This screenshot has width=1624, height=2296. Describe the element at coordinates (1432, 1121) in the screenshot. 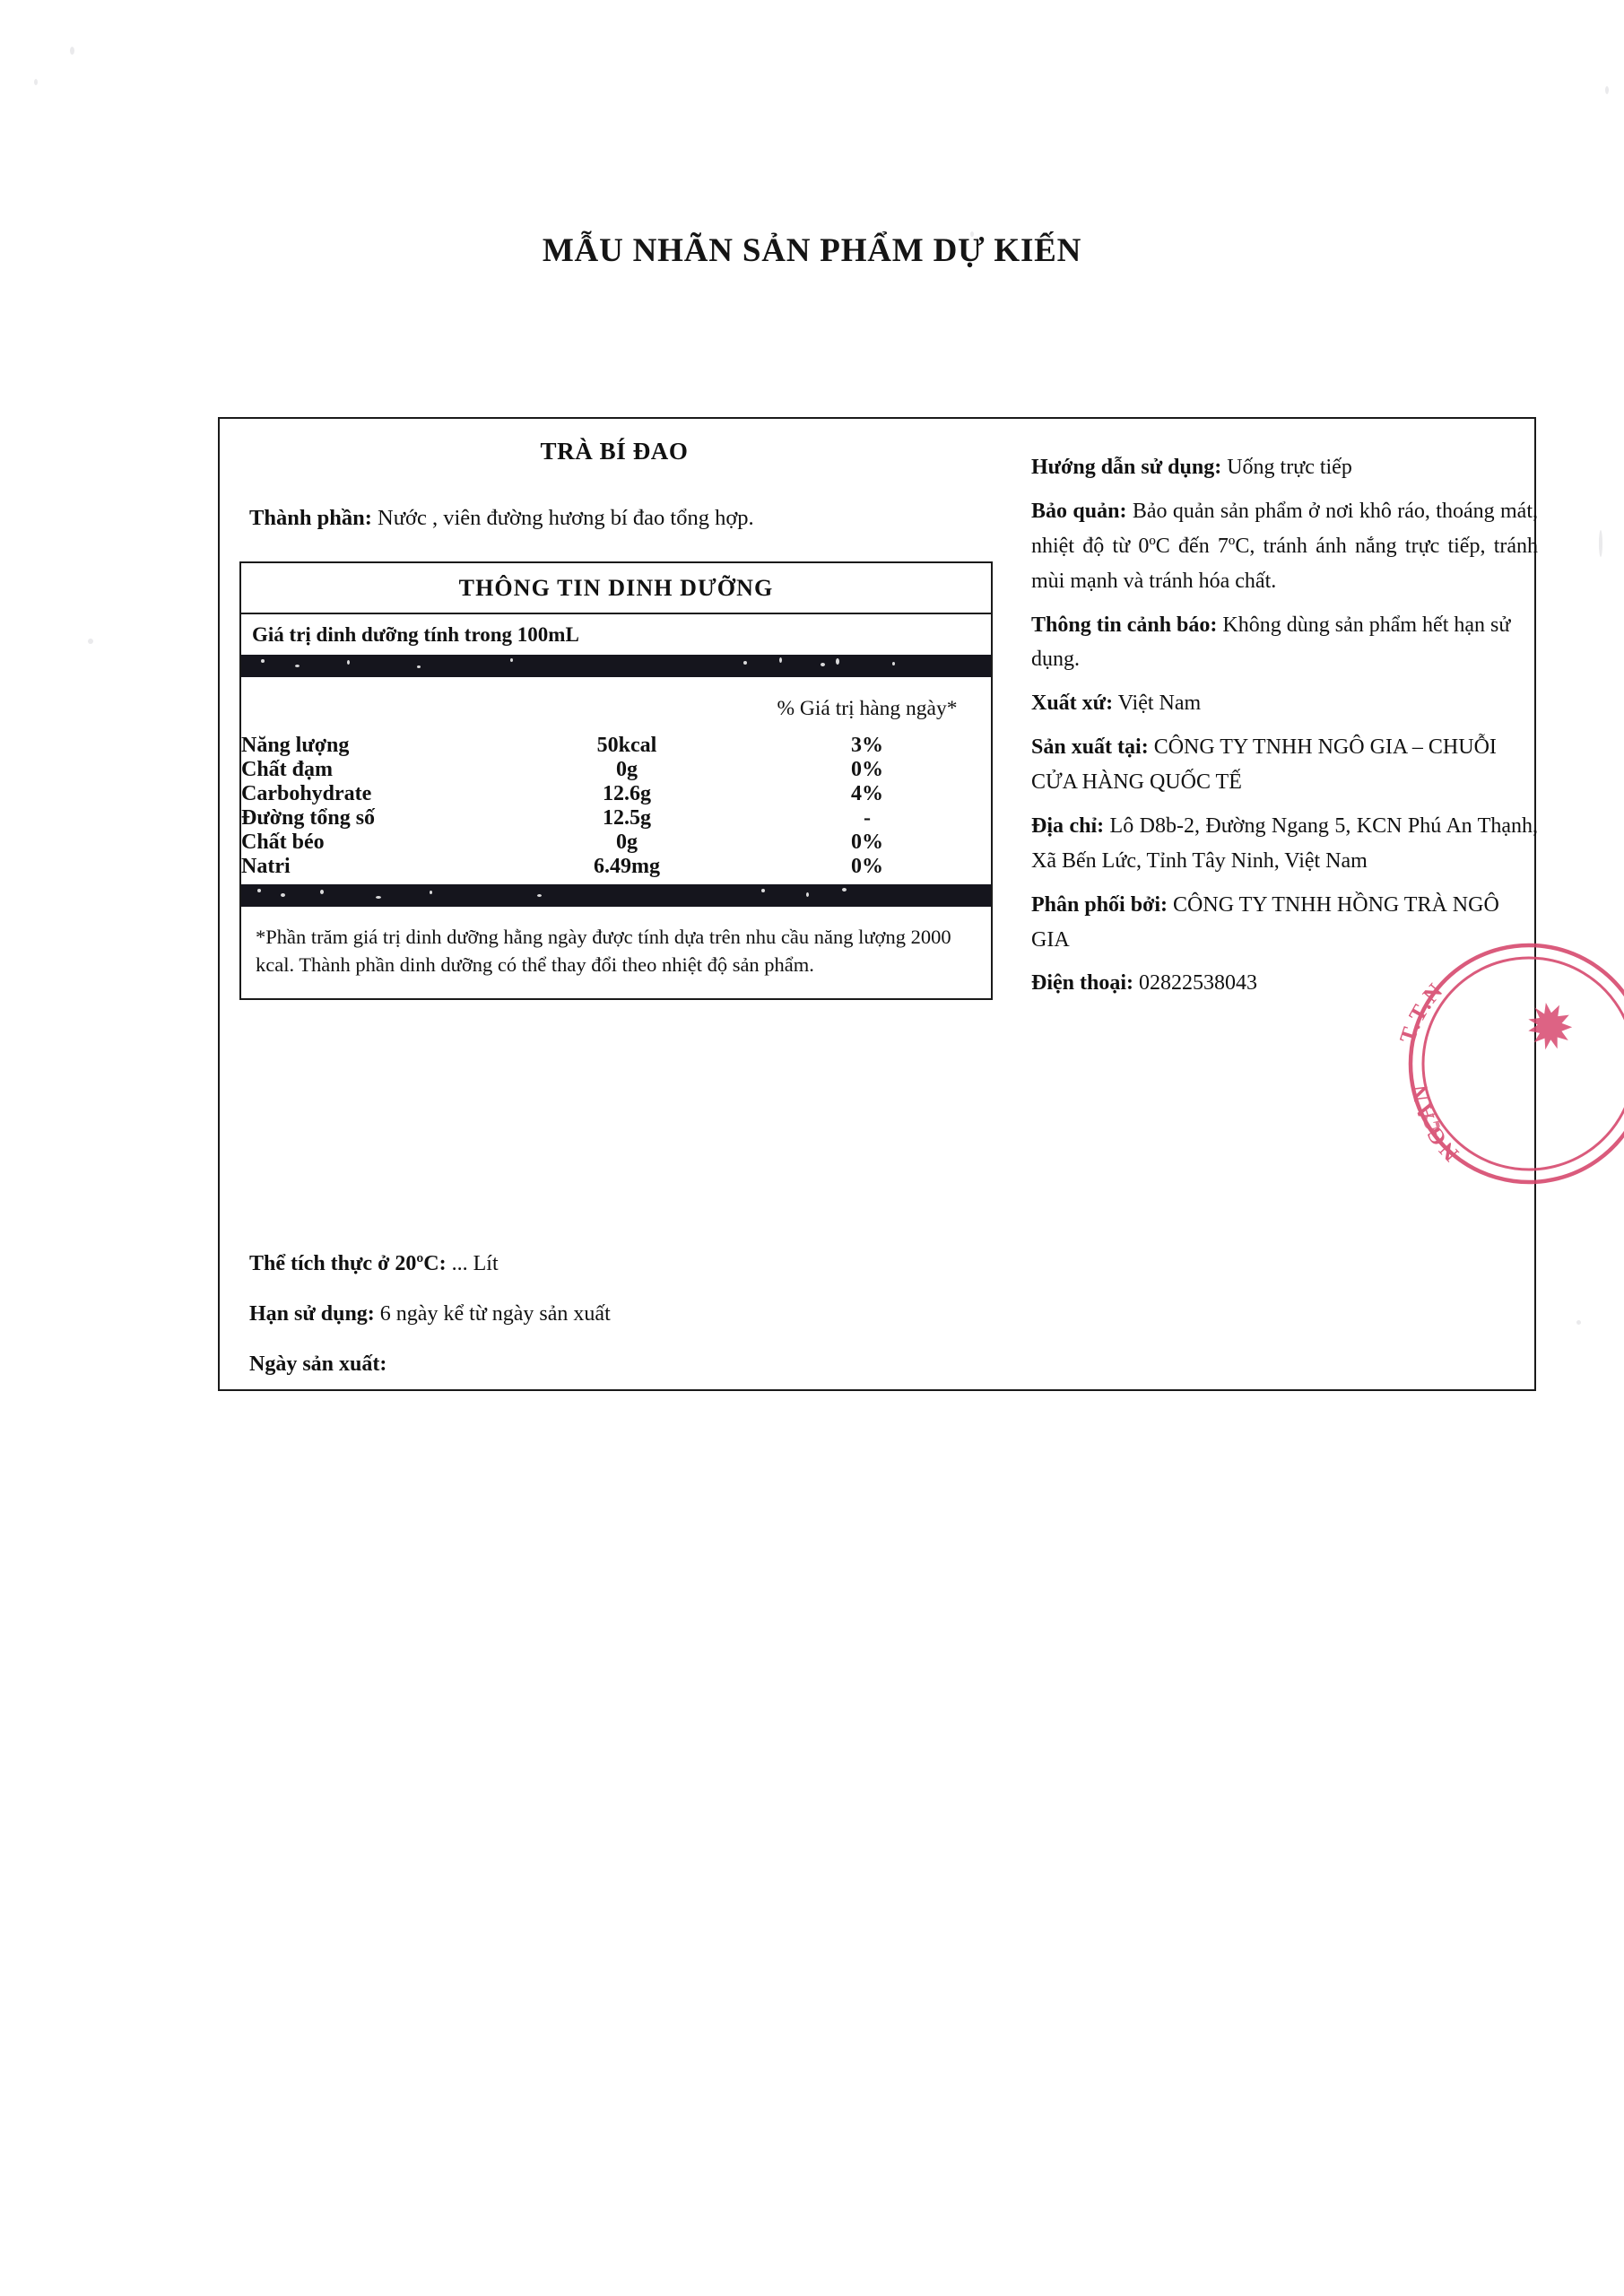

I see `svg-text: G` at that location.